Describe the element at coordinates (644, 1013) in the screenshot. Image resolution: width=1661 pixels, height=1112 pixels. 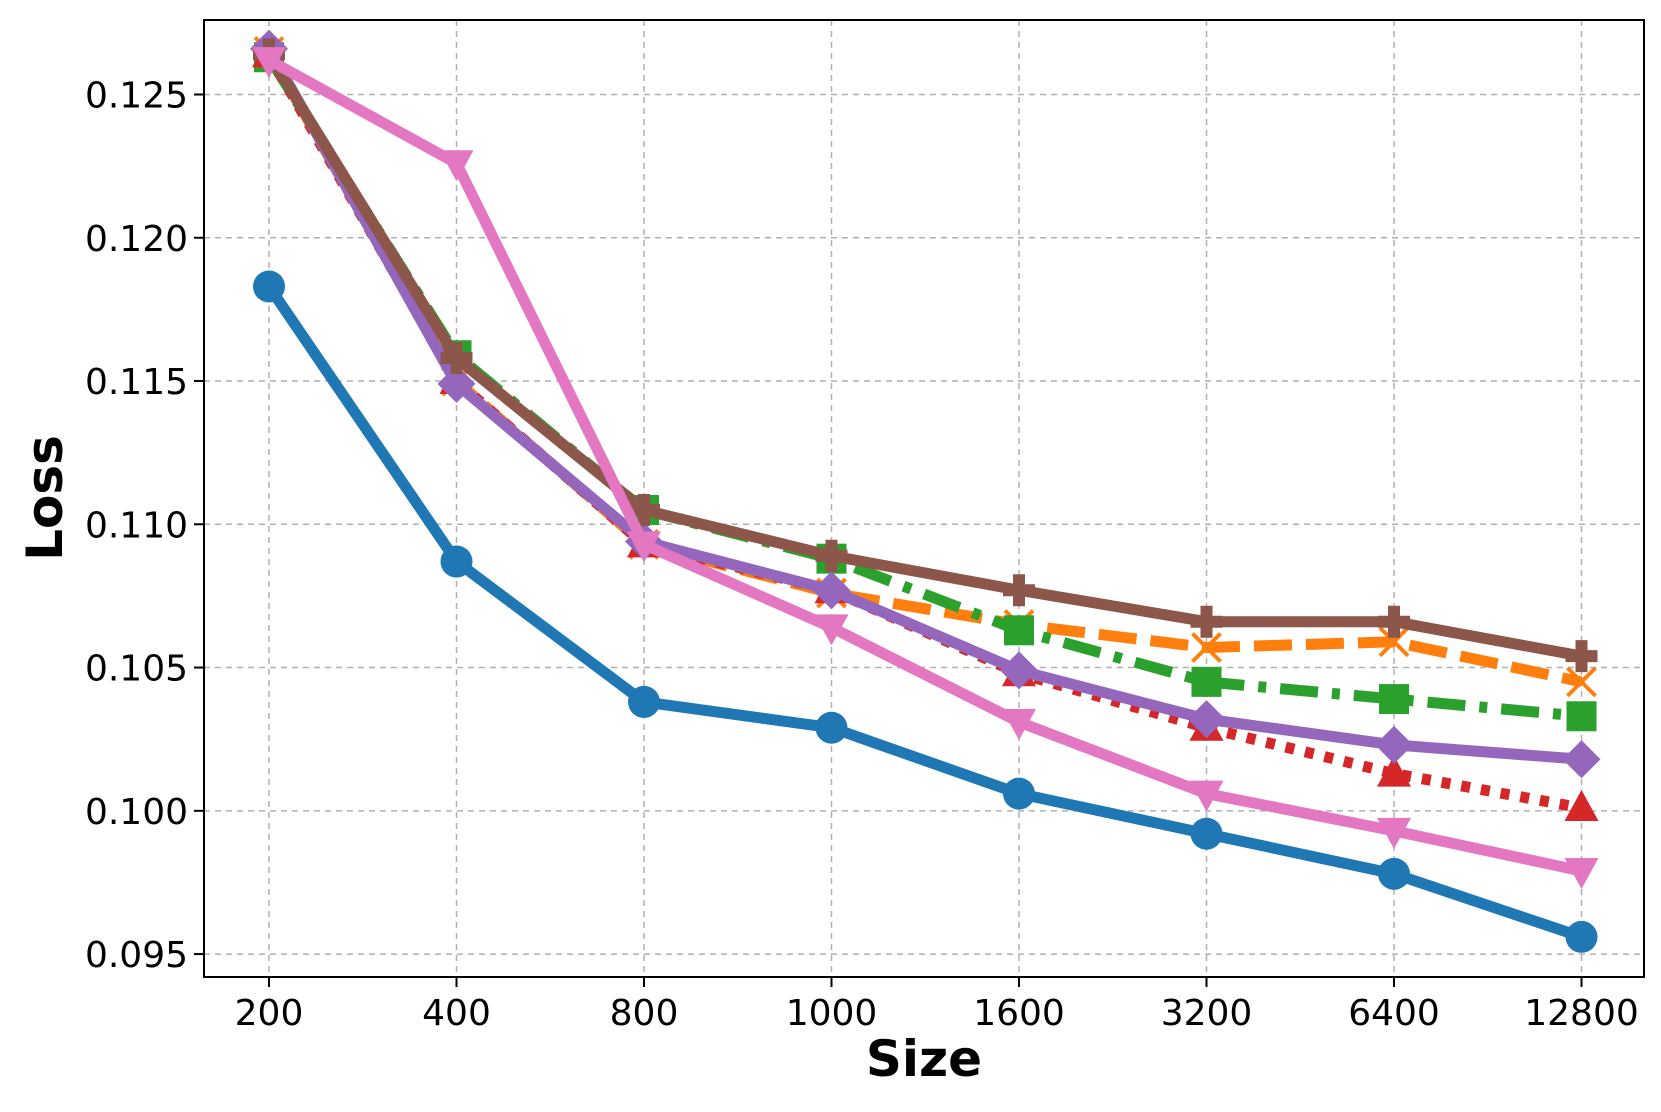
I see `x-tick-label: 800` at that location.